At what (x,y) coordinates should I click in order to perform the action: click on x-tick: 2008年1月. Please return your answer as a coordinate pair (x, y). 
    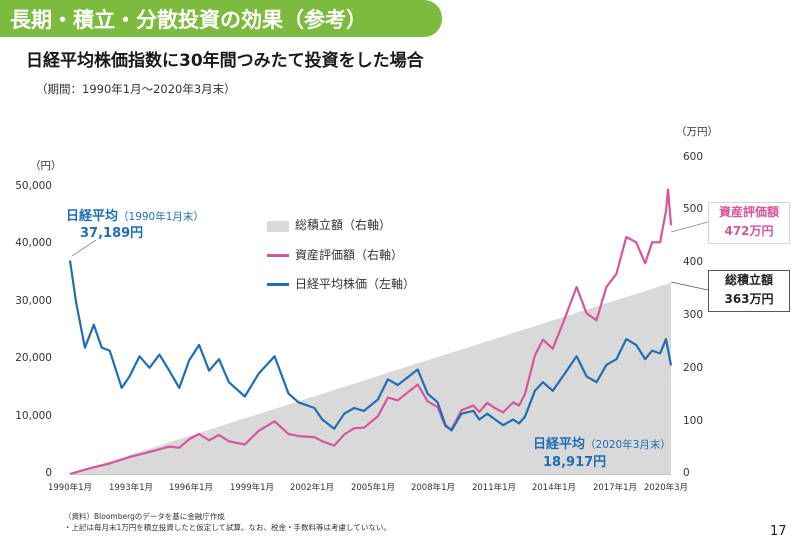
    Looking at the image, I should click on (433, 488).